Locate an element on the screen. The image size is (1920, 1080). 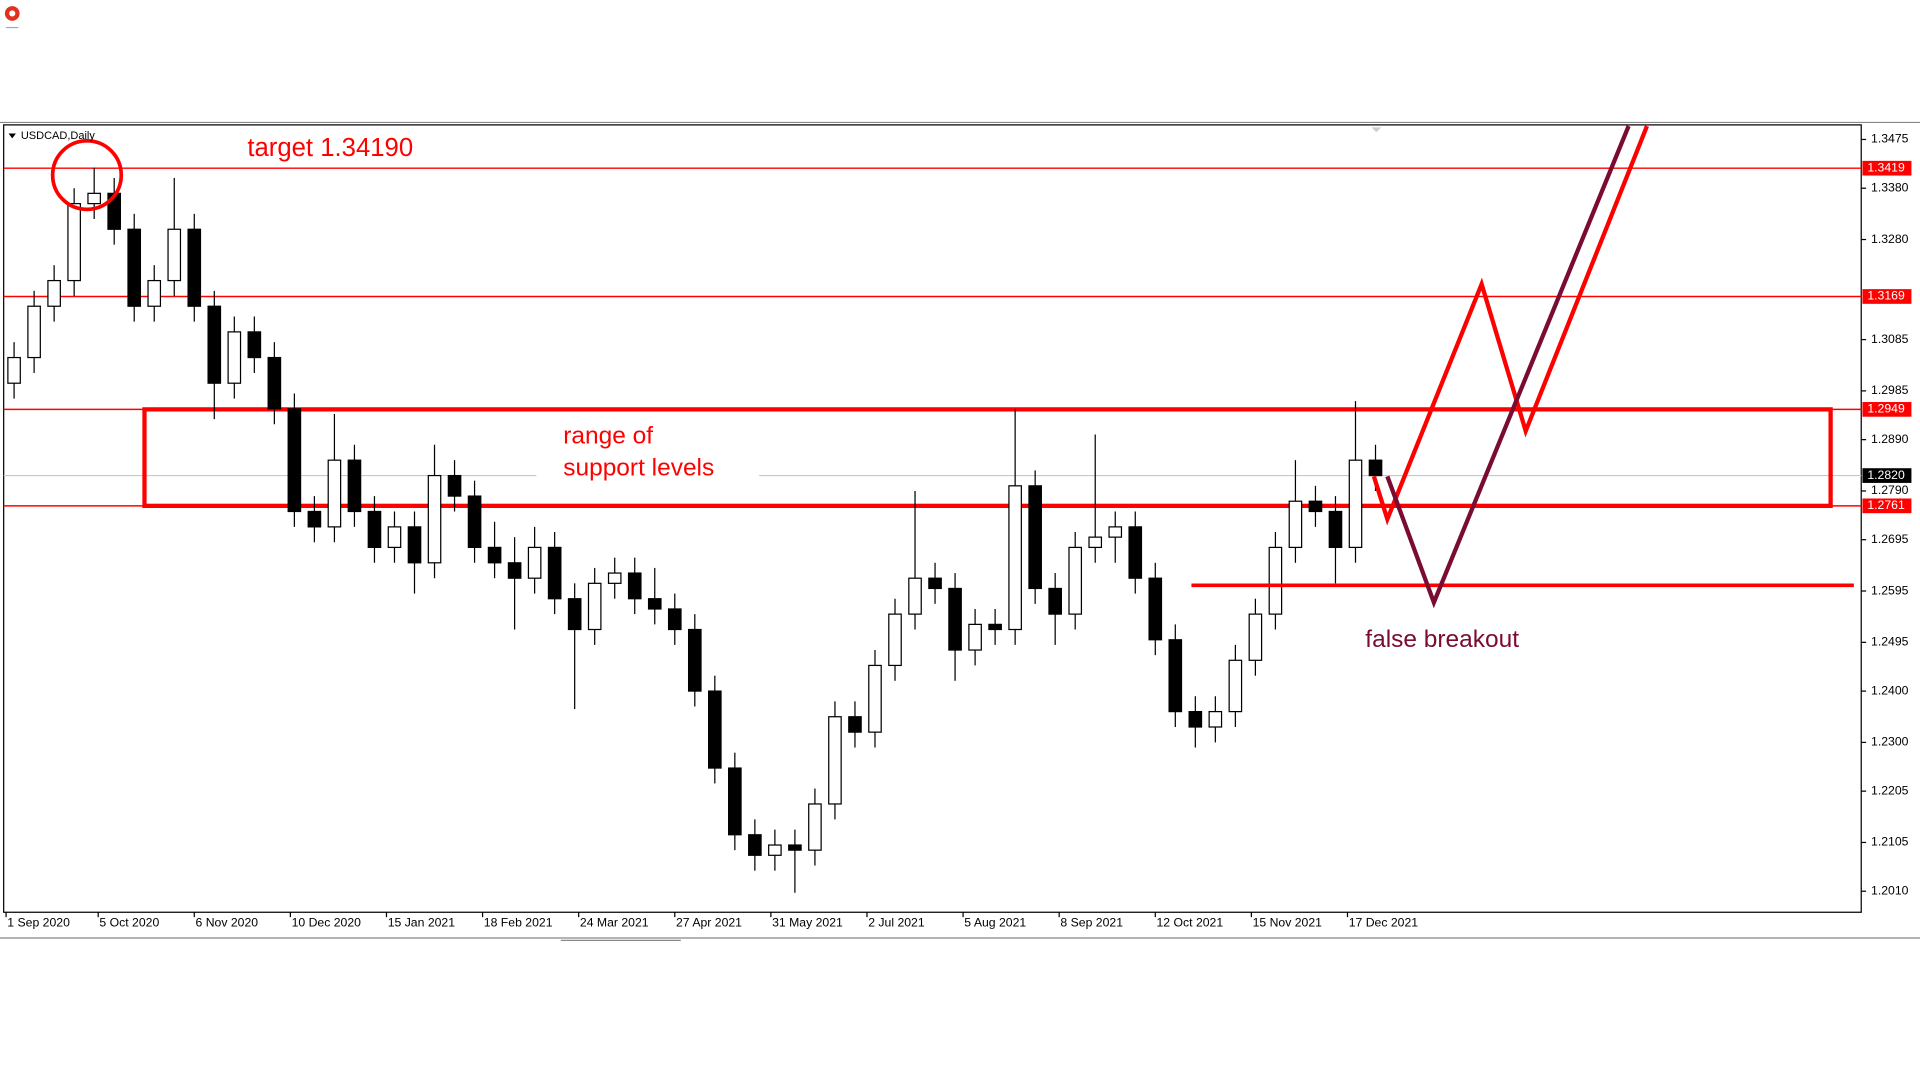
y-tick-label: 1.2695 is located at coordinates (1890, 539).